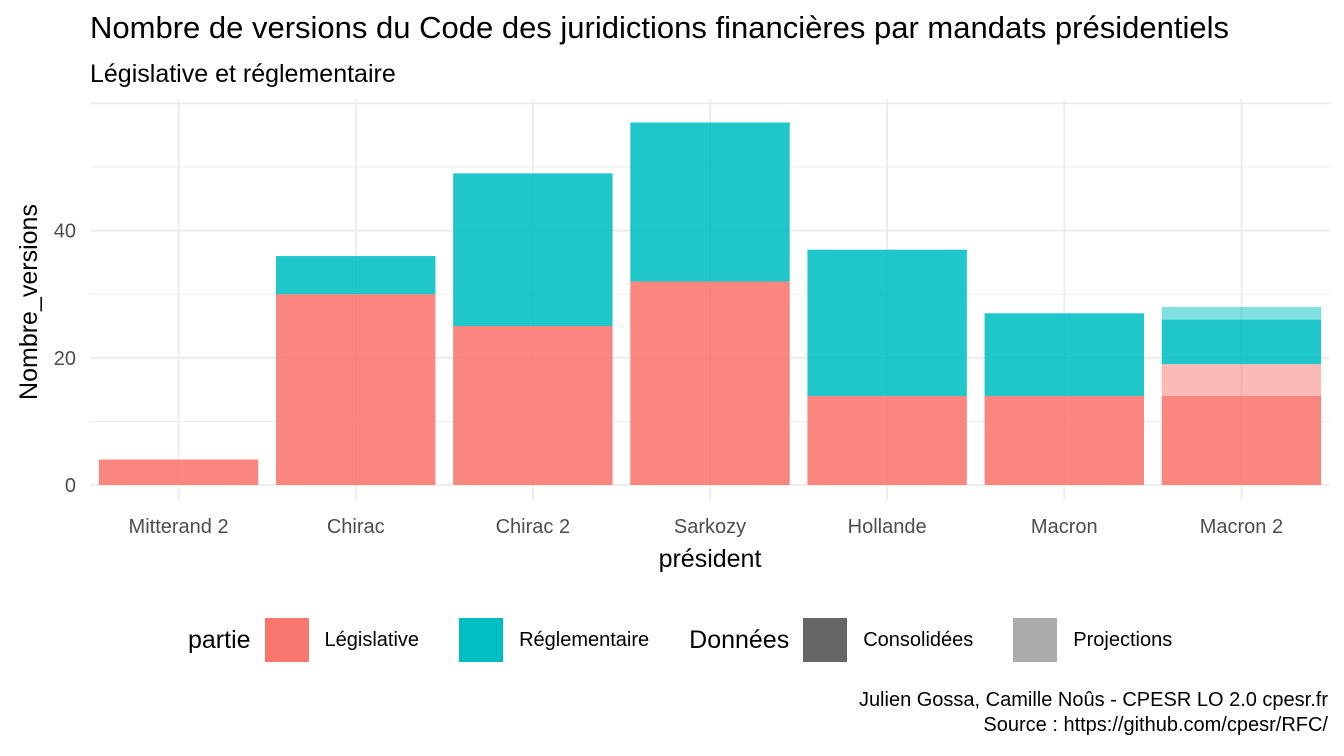  I want to click on bar-sarkozy-reglementaire, so click(710, 202).